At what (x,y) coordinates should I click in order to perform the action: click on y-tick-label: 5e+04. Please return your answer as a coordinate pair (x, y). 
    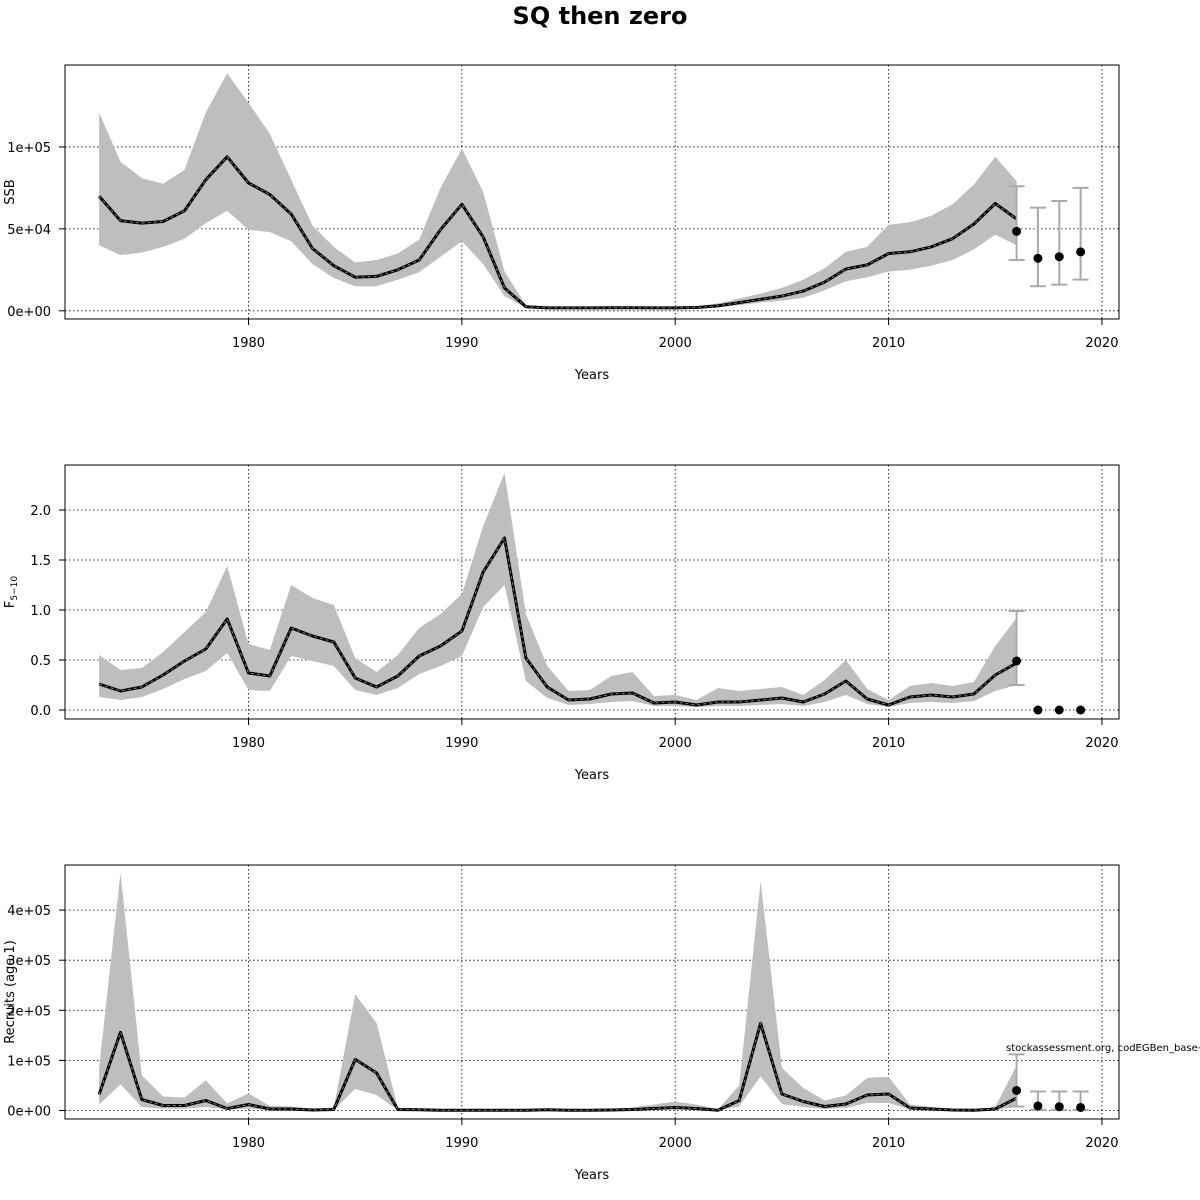
    Looking at the image, I should click on (29, 230).